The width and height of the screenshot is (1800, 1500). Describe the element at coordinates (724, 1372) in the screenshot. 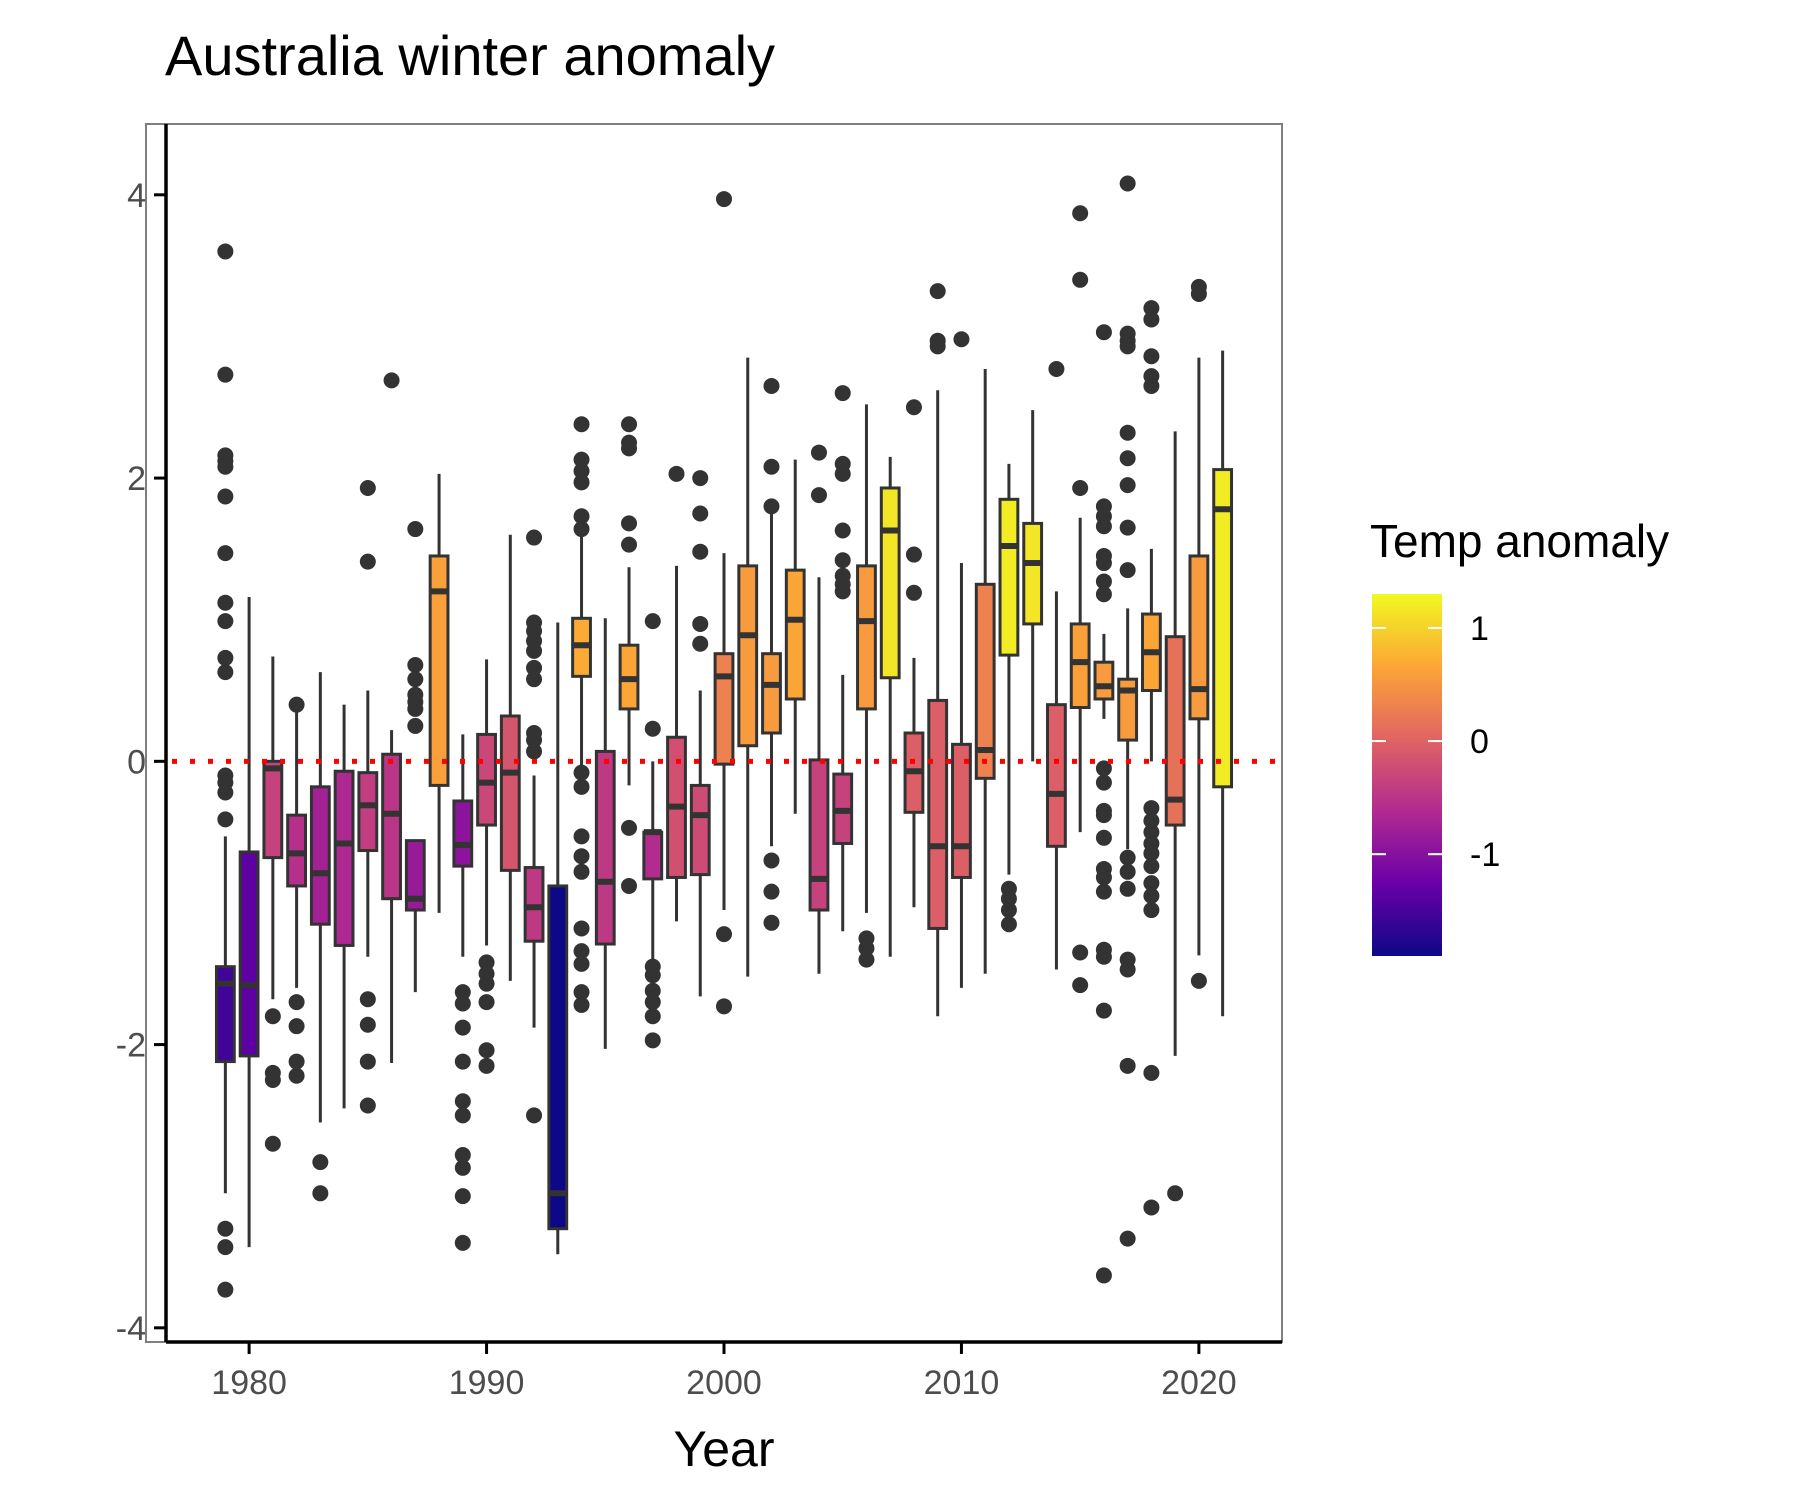

I see `x-axis-ticks: 1980 1990 2000 2010 2020` at that location.